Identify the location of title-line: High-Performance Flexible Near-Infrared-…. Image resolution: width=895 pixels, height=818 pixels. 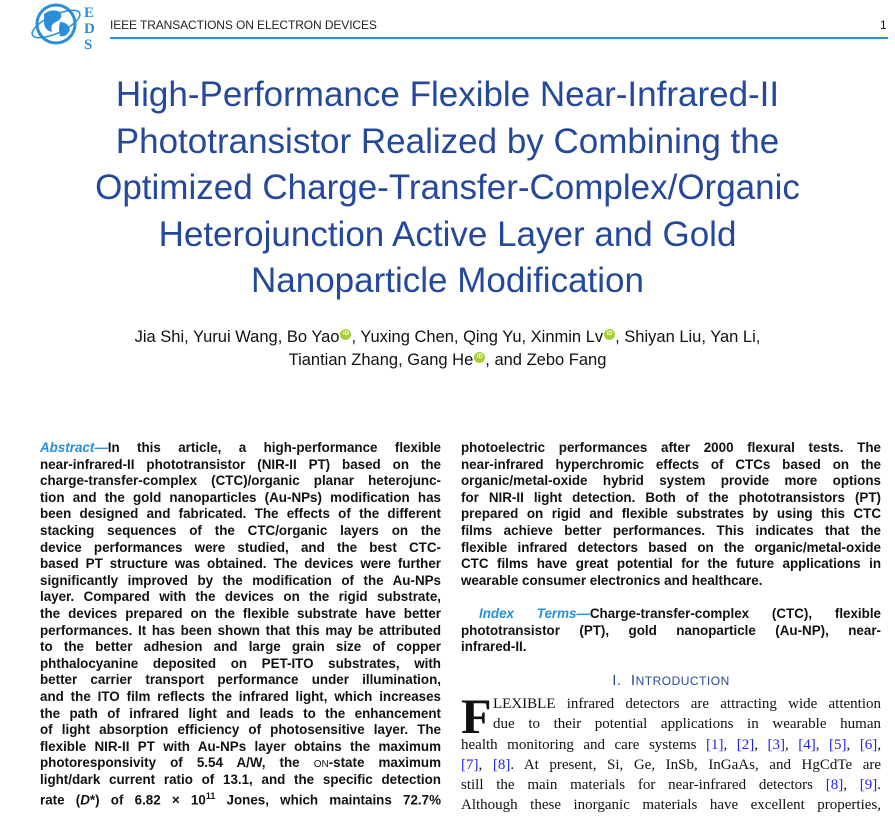
(447, 94).